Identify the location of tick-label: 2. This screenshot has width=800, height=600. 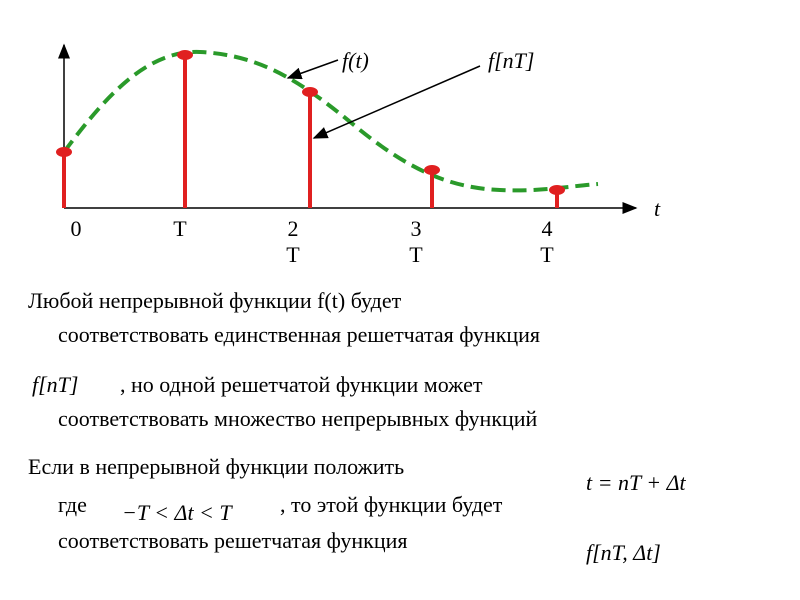
(293, 228).